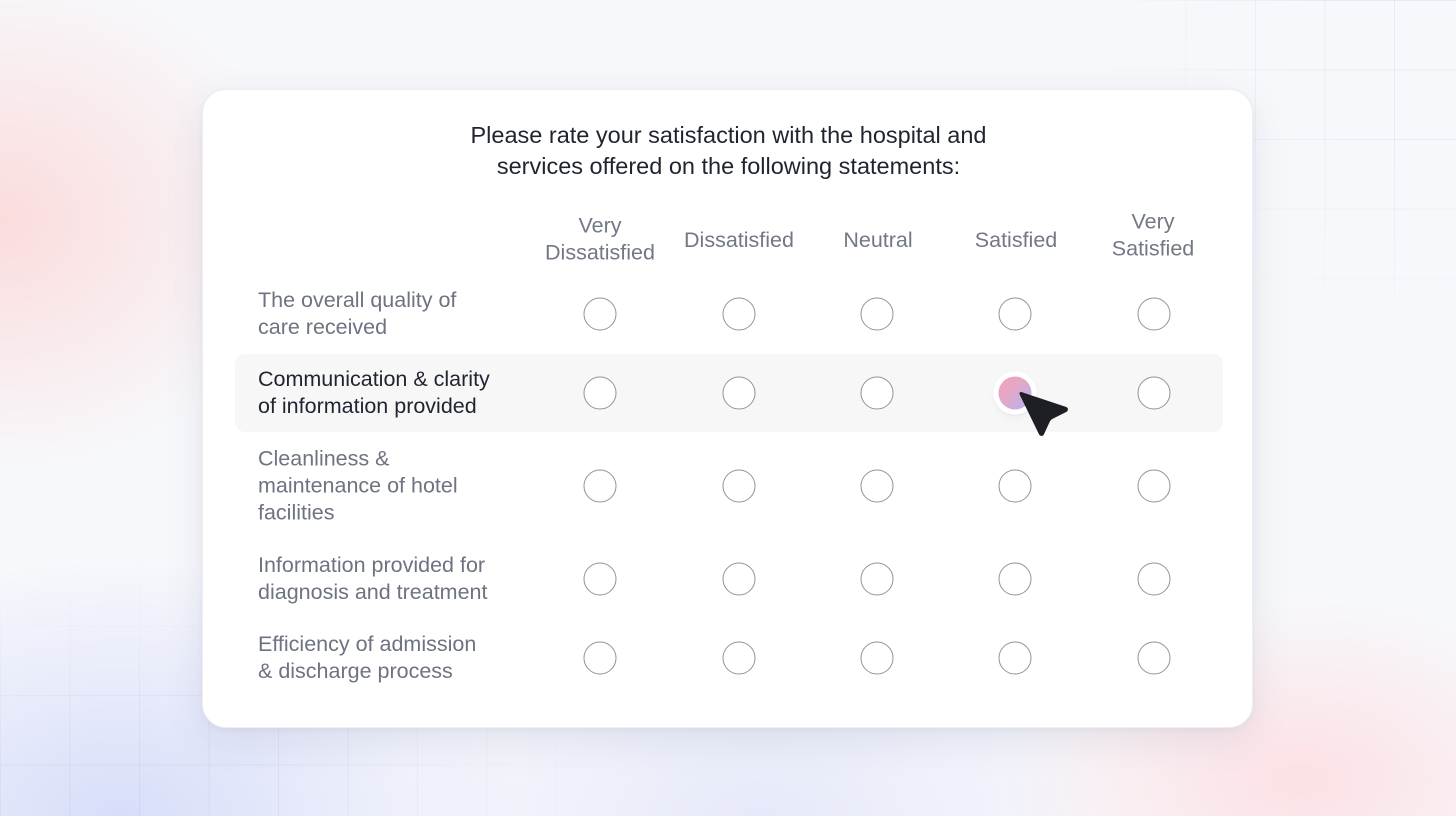 The image size is (1456, 816). What do you see at coordinates (739, 486) in the screenshot?
I see `radio-cleanliness-dissatisfied` at bounding box center [739, 486].